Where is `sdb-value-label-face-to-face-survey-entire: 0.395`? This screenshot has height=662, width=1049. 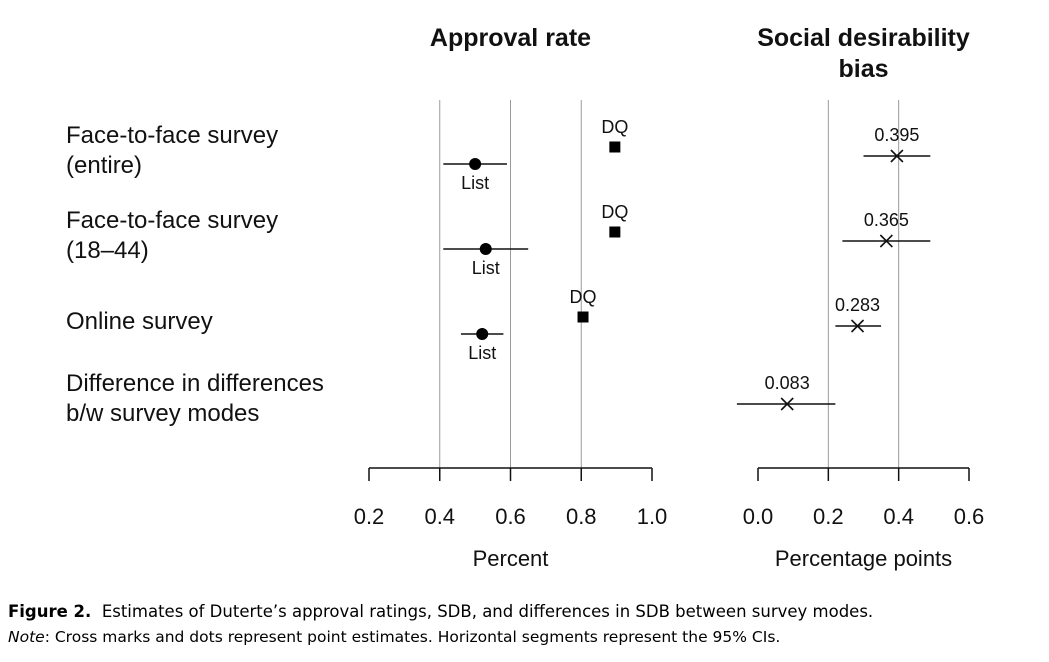 sdb-value-label-face-to-face-survey-entire: 0.395 is located at coordinates (896, 135).